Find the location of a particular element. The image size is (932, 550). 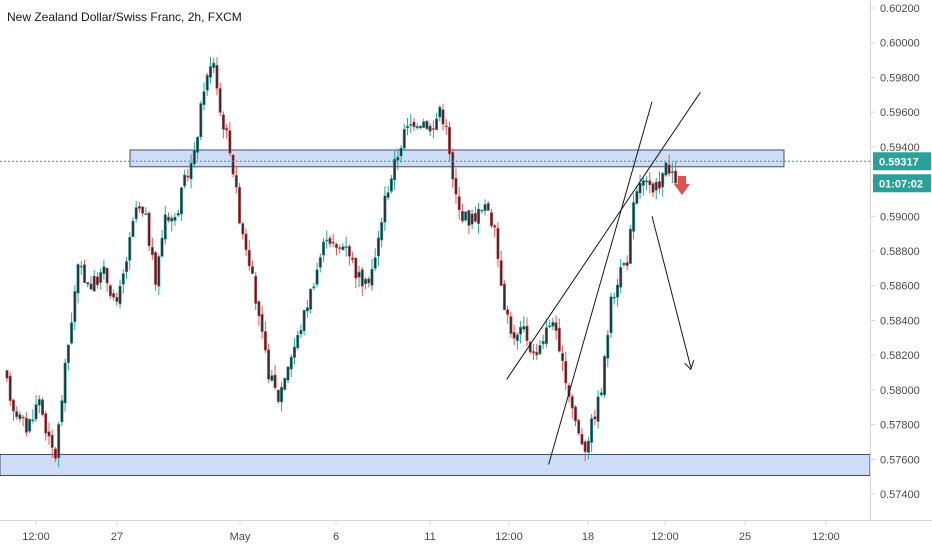

y-tick-label: 0.58600 is located at coordinates (900, 287).